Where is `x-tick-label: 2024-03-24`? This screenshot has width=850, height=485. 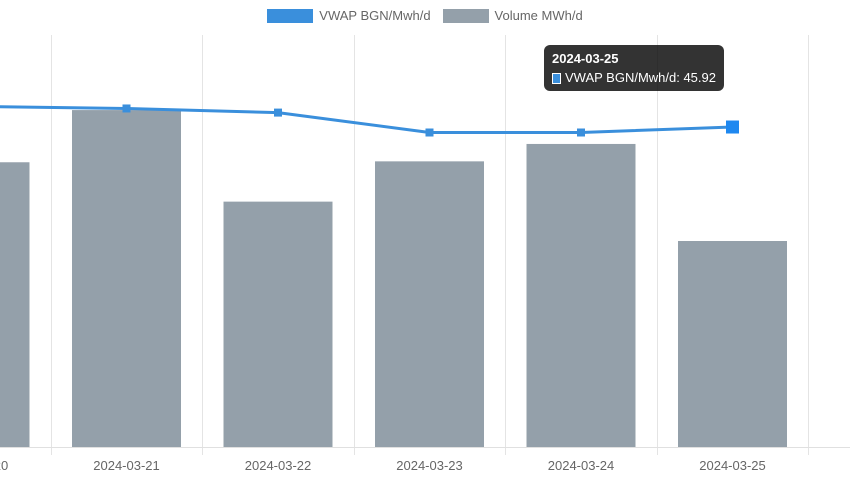 x-tick-label: 2024-03-24 is located at coordinates (581, 465).